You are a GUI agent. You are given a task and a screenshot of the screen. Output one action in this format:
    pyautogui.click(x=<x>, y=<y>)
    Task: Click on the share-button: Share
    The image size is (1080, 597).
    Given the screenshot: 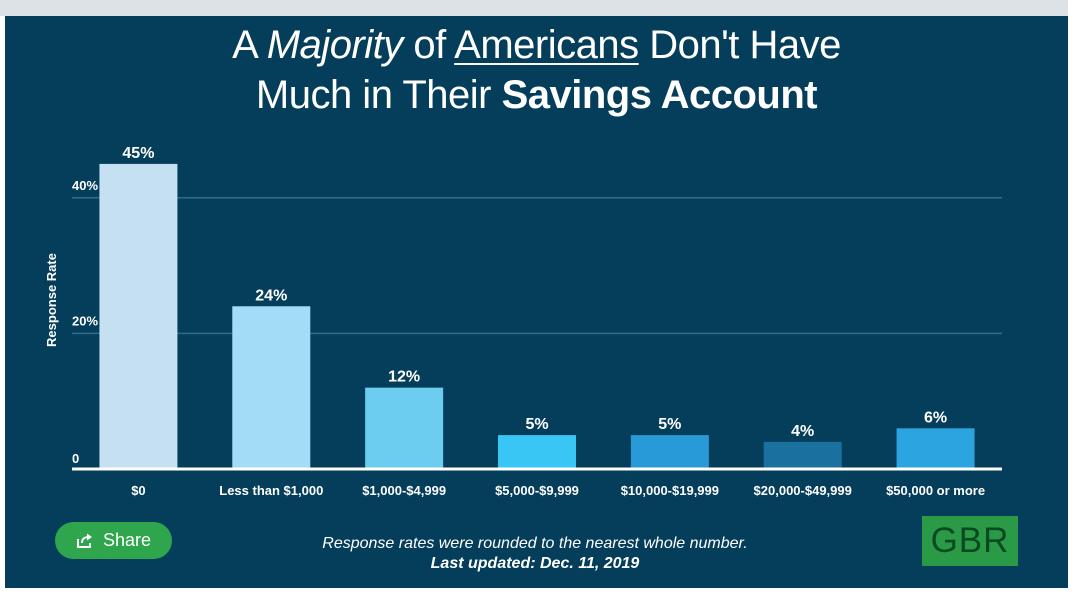 What is the action you would take?
    pyautogui.click(x=113, y=540)
    